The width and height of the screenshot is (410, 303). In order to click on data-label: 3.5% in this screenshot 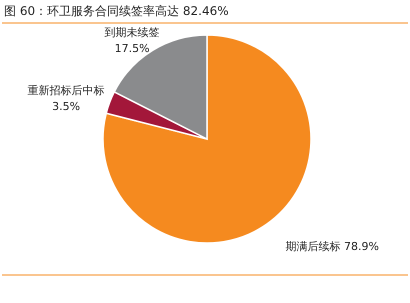, I will do `click(66, 107)`.